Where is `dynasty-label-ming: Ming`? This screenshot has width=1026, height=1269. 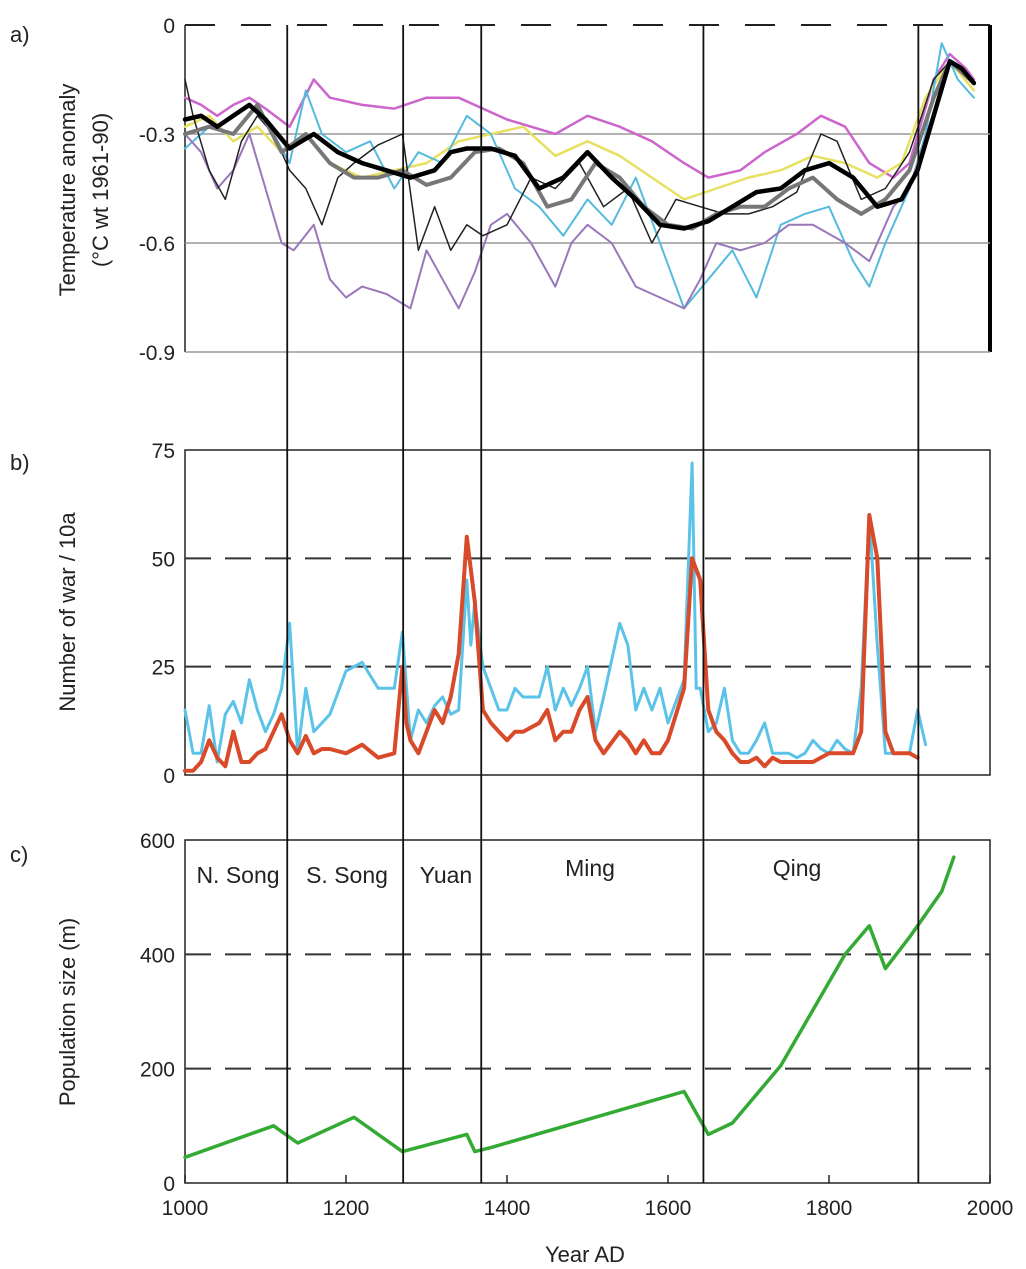
dynasty-label-ming: Ming is located at coordinates (590, 868).